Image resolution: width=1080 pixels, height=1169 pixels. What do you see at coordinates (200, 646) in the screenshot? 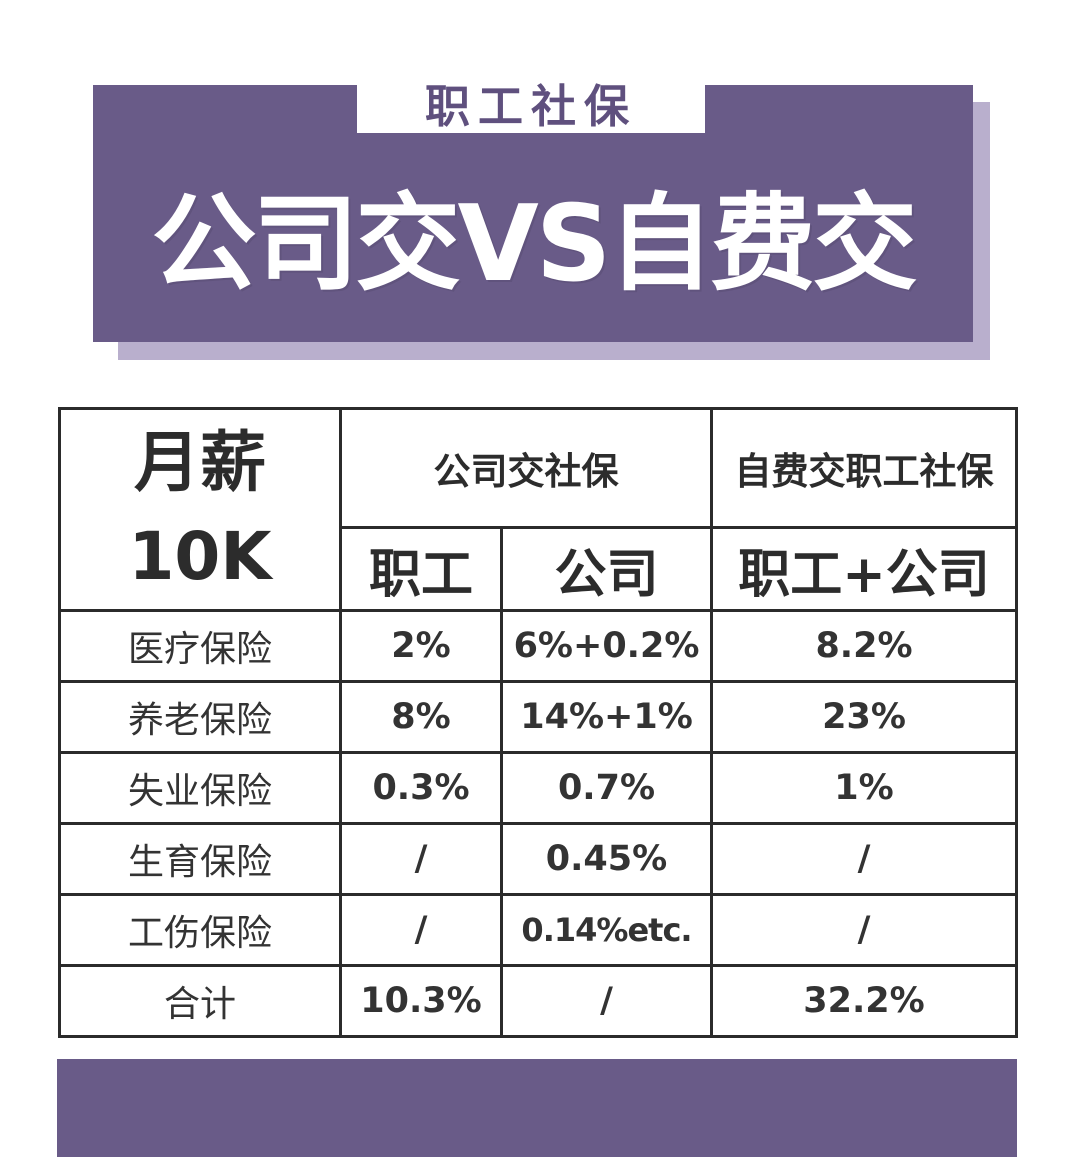
I see `row-label: 医疗保险` at bounding box center [200, 646].